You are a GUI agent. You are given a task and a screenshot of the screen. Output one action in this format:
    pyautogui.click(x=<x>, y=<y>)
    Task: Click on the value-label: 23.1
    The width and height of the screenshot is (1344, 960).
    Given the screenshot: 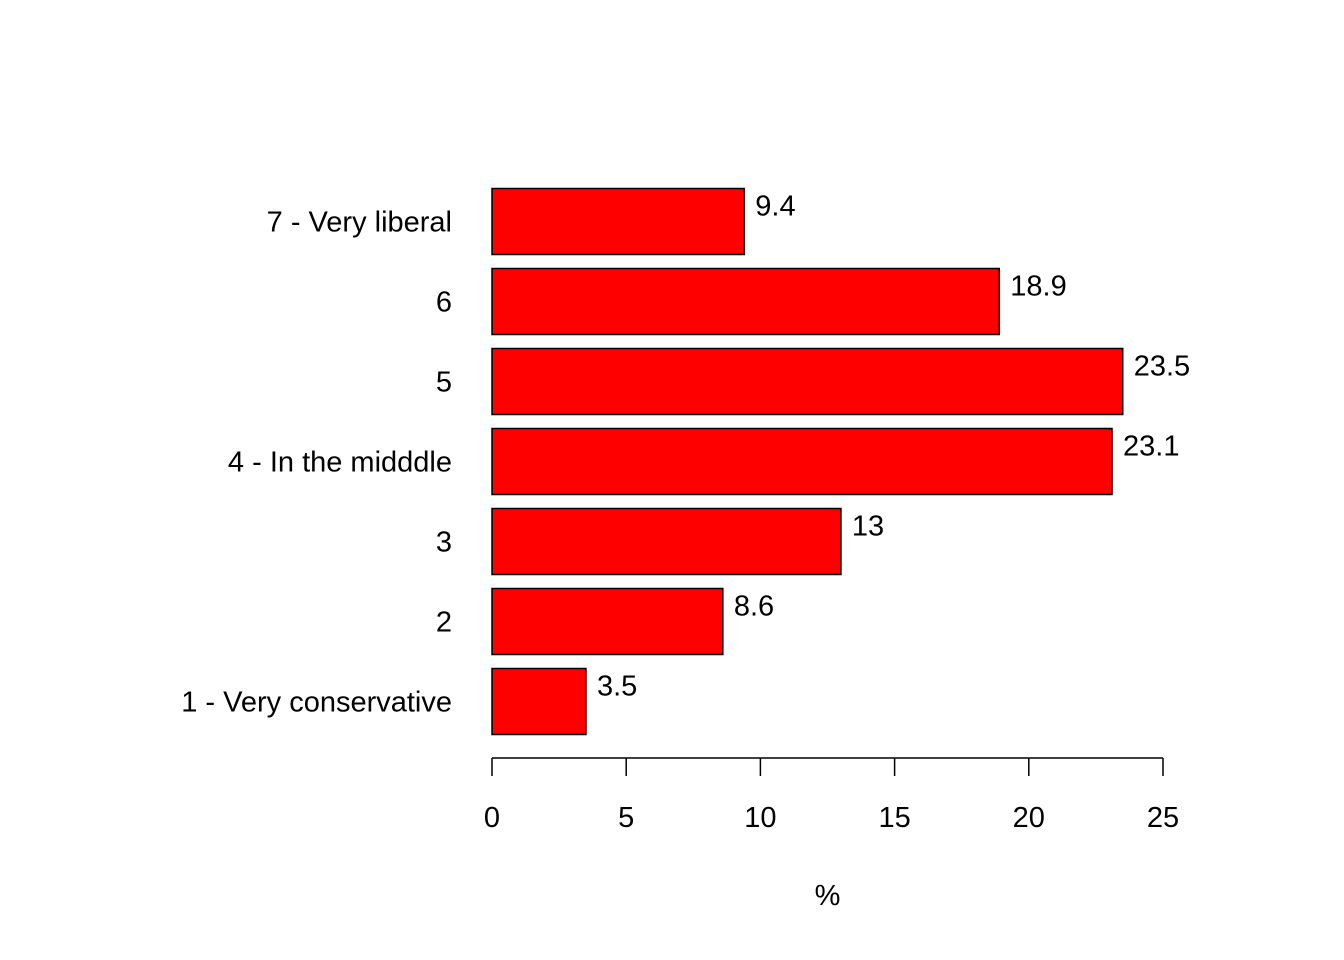 What is the action you would take?
    pyautogui.click(x=1151, y=447)
    